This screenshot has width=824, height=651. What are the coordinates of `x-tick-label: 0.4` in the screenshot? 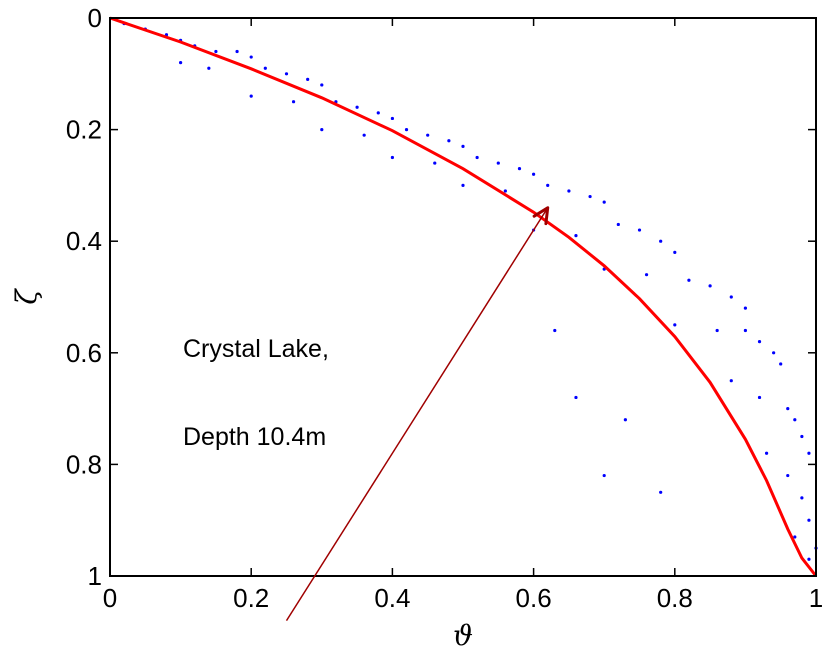 It's located at (392, 598).